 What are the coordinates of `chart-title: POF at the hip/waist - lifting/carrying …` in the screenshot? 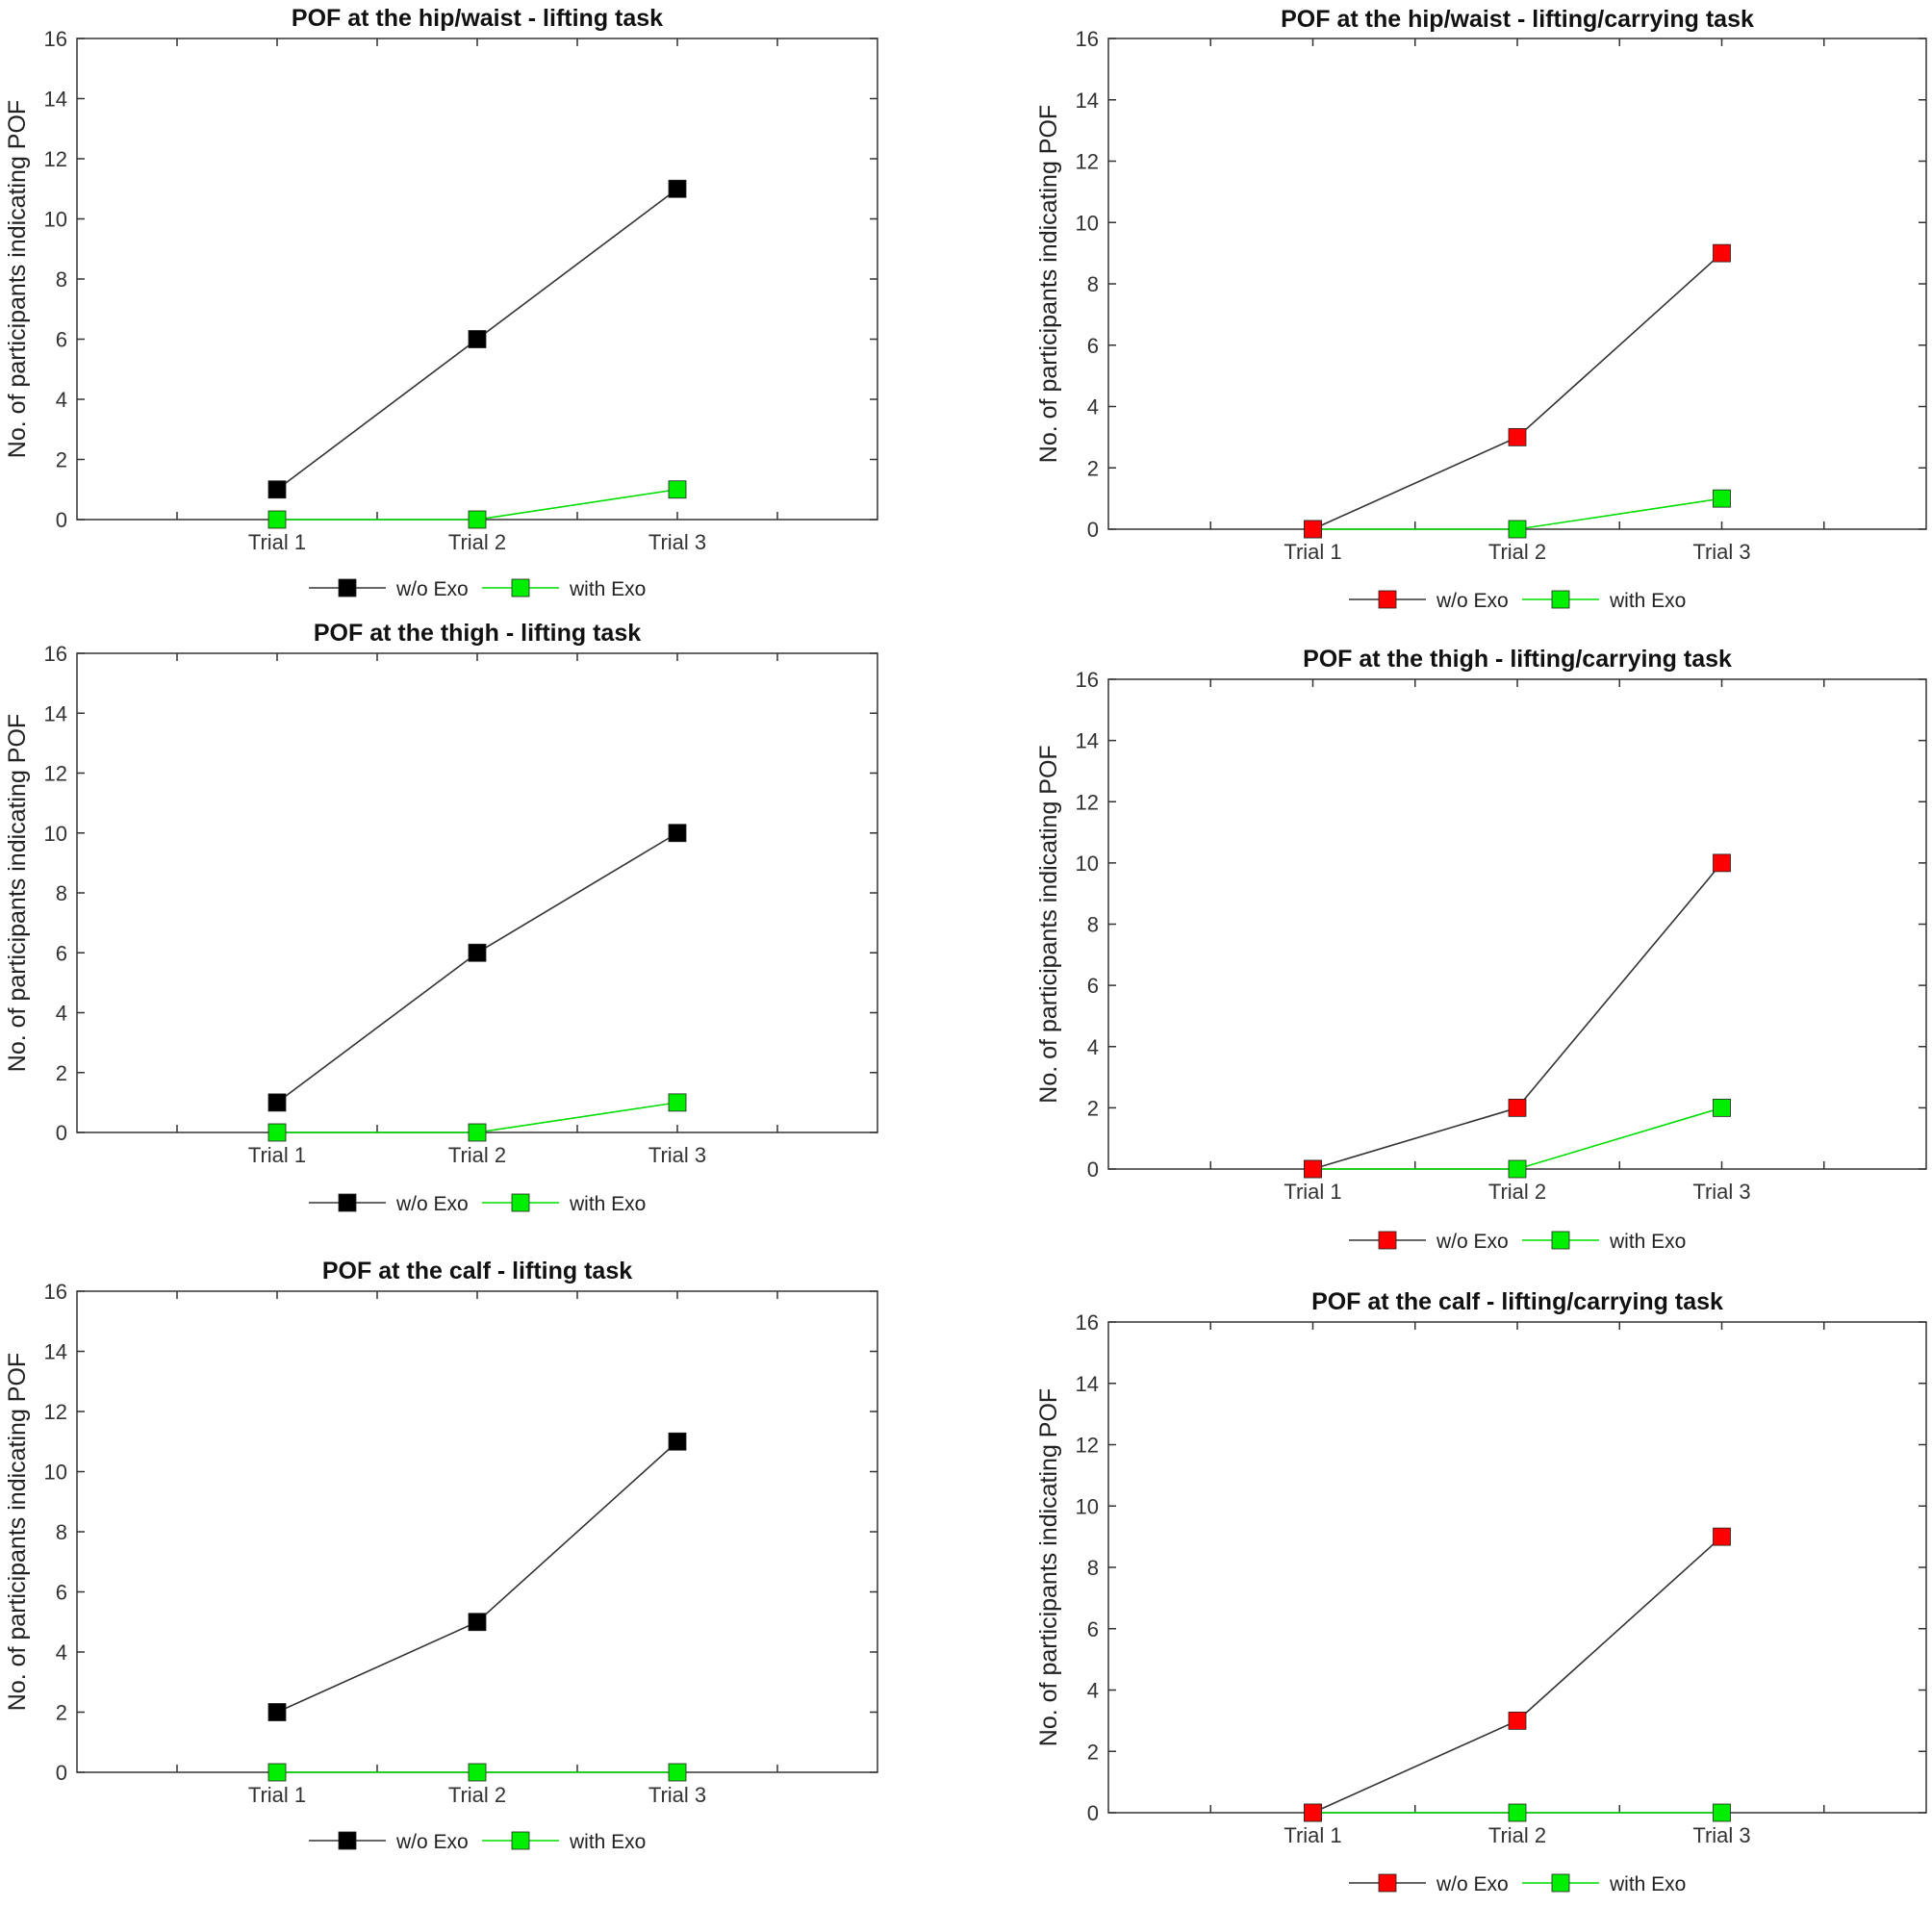 It's located at (1517, 20).